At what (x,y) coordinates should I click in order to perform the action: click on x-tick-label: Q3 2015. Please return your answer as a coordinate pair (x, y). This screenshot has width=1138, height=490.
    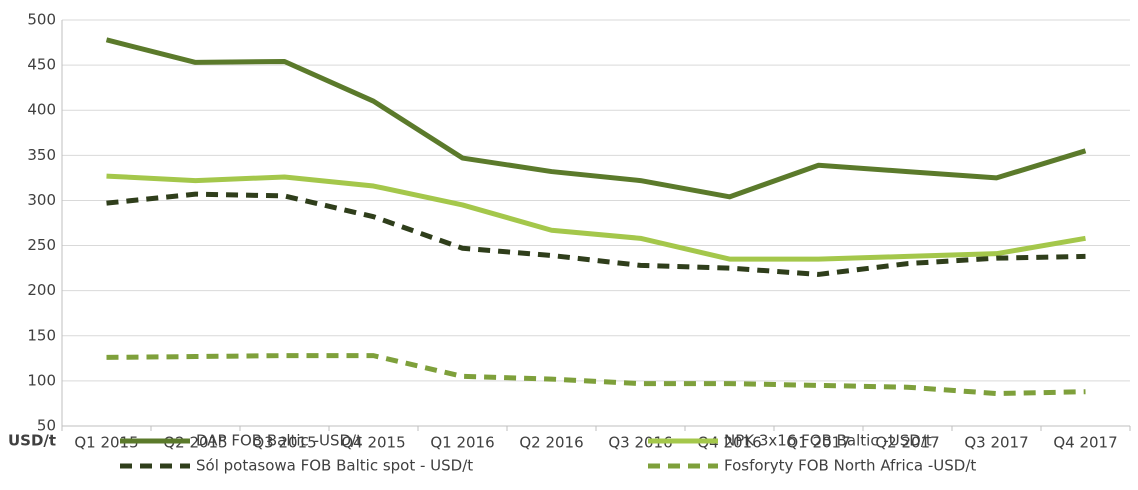
    Looking at the image, I should click on (284, 443).